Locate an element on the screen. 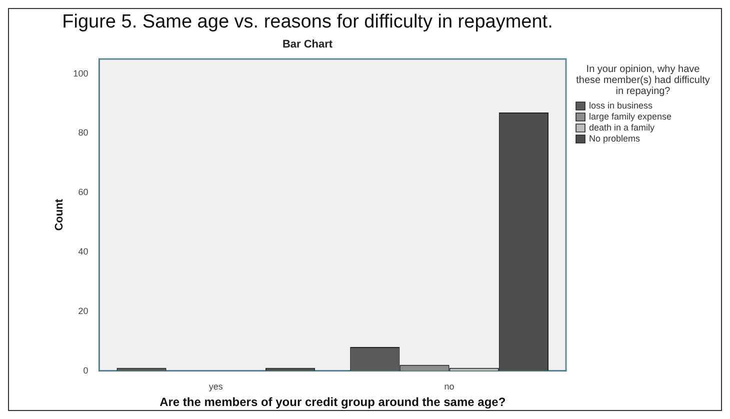  x-tick-label: yes is located at coordinates (216, 387).